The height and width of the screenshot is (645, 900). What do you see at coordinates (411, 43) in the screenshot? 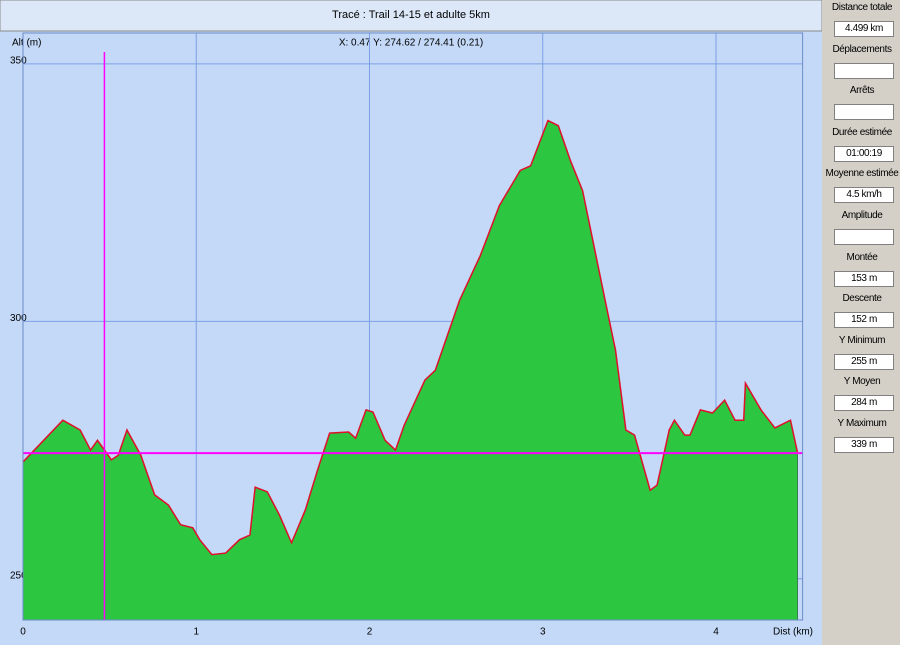
I see `crosshair-readout: X: 0.47 Y: 274.62 / 274.41 (0.21)` at bounding box center [411, 43].